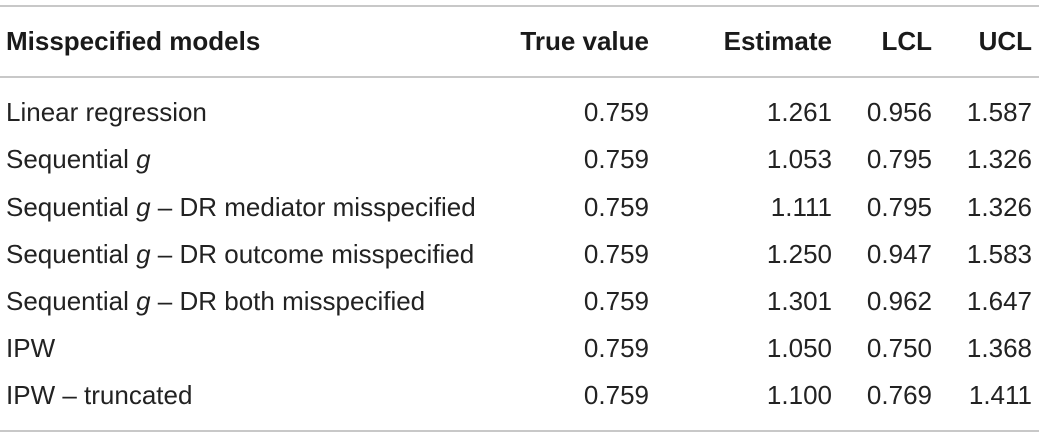  What do you see at coordinates (777, 41) in the screenshot?
I see `header-estimate: Estimate` at bounding box center [777, 41].